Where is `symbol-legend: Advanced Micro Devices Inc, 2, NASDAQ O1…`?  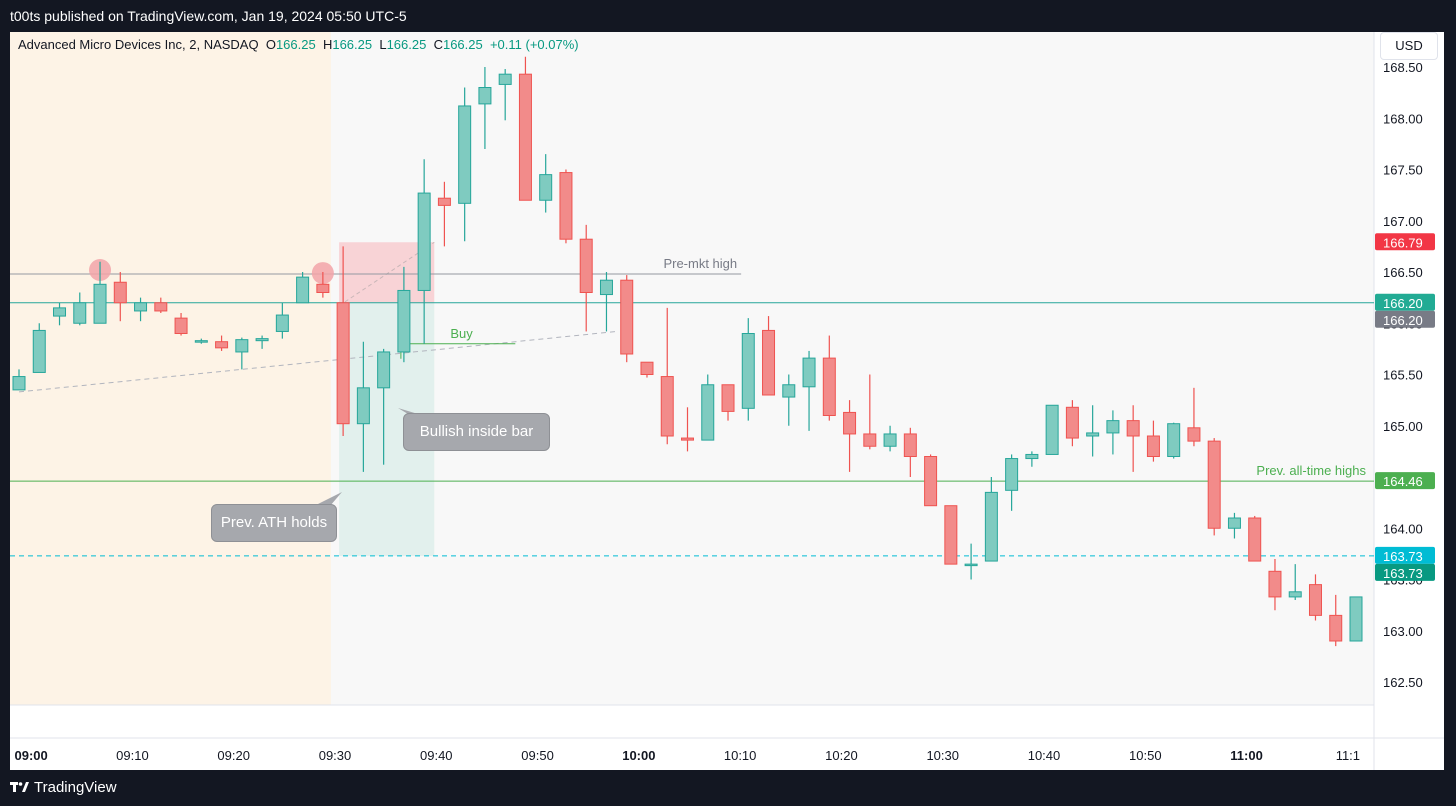 symbol-legend: Advanced Micro Devices Inc, 2, NASDAQ O1… is located at coordinates (298, 44).